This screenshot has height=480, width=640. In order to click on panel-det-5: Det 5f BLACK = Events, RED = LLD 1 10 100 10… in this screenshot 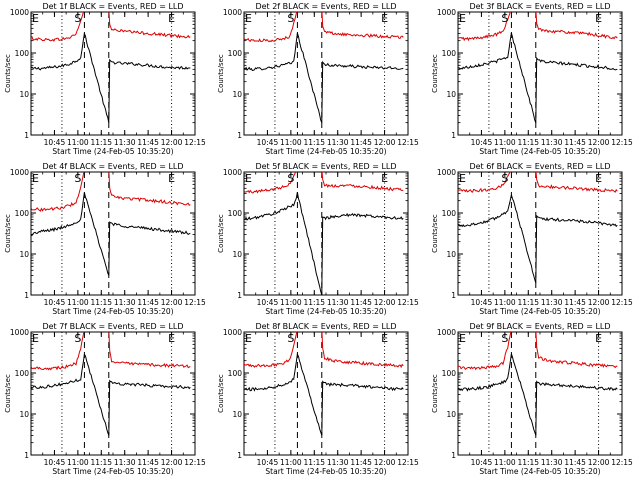, I will do `click(318, 239)`.